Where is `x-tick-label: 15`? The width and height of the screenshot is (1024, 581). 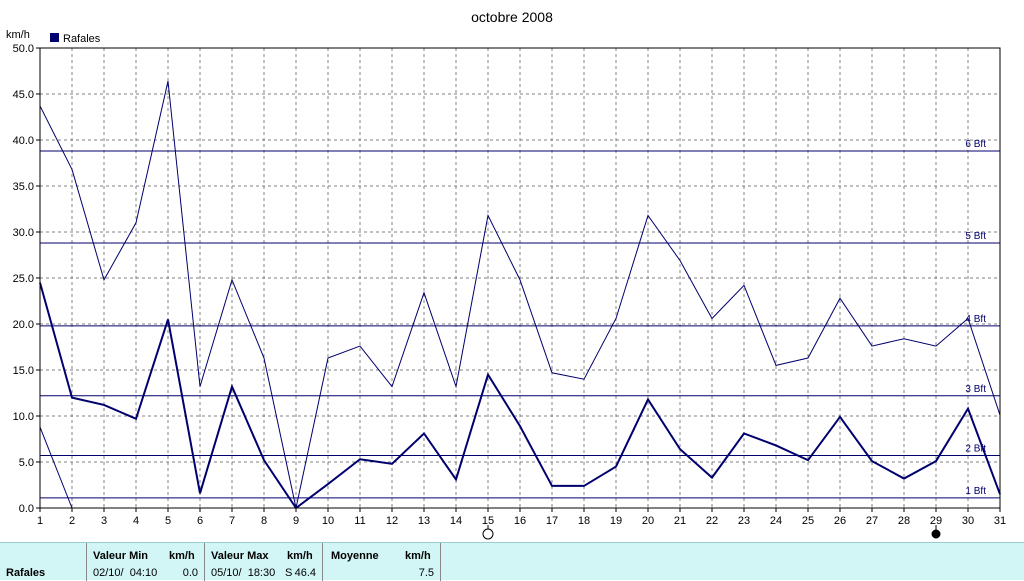
x-tick-label: 15 is located at coordinates (488, 521).